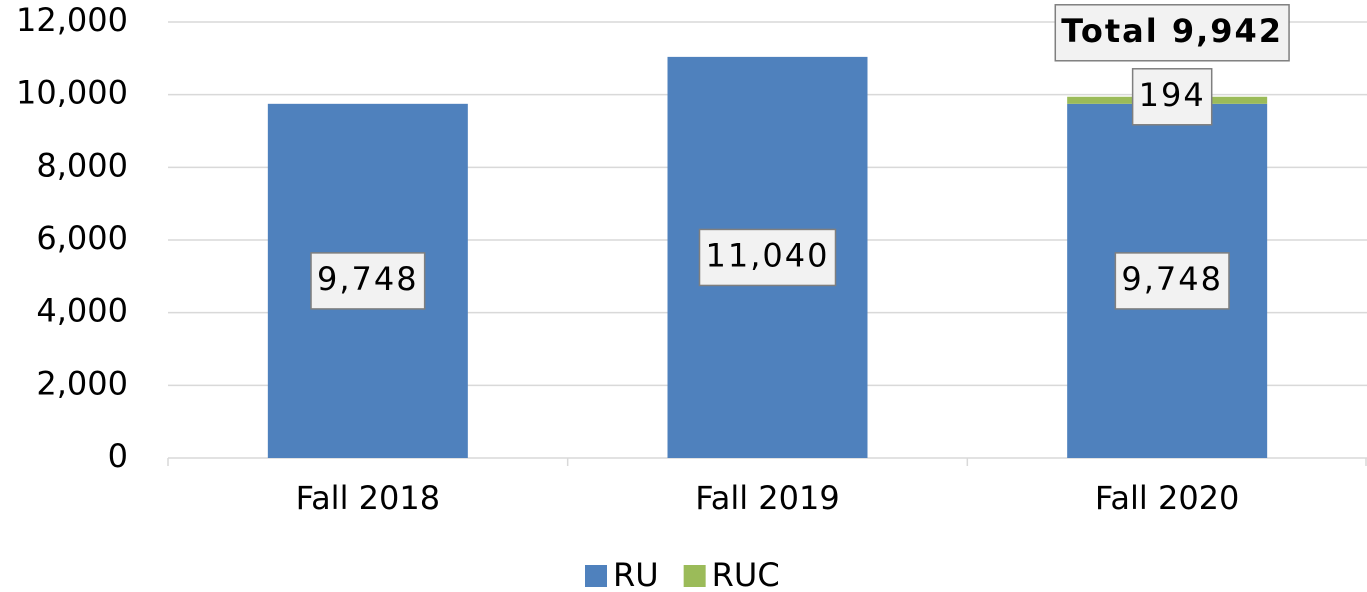 The height and width of the screenshot is (592, 1367). What do you see at coordinates (767, 498) in the screenshot?
I see `x-tick-label: Fall 2019` at bounding box center [767, 498].